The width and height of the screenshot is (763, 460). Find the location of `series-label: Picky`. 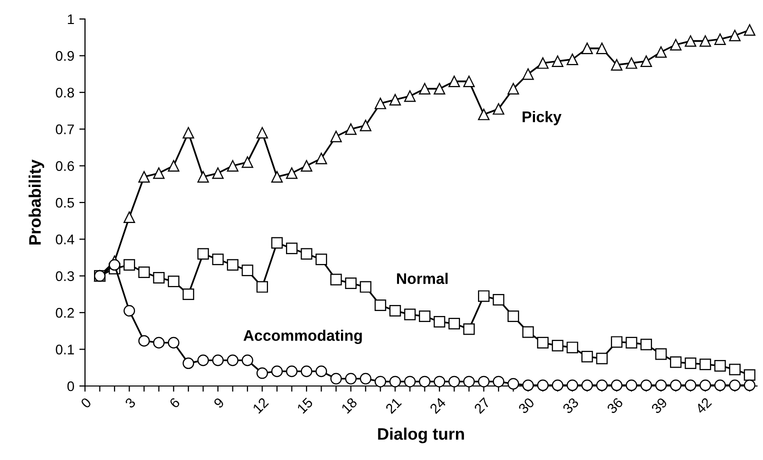

series-label: Picky is located at coordinates (542, 118).